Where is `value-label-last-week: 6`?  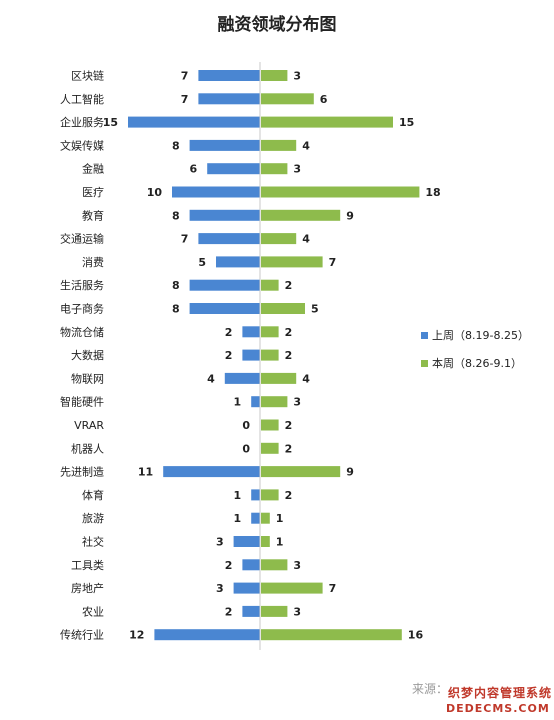 value-label-last-week: 6 is located at coordinates (194, 169).